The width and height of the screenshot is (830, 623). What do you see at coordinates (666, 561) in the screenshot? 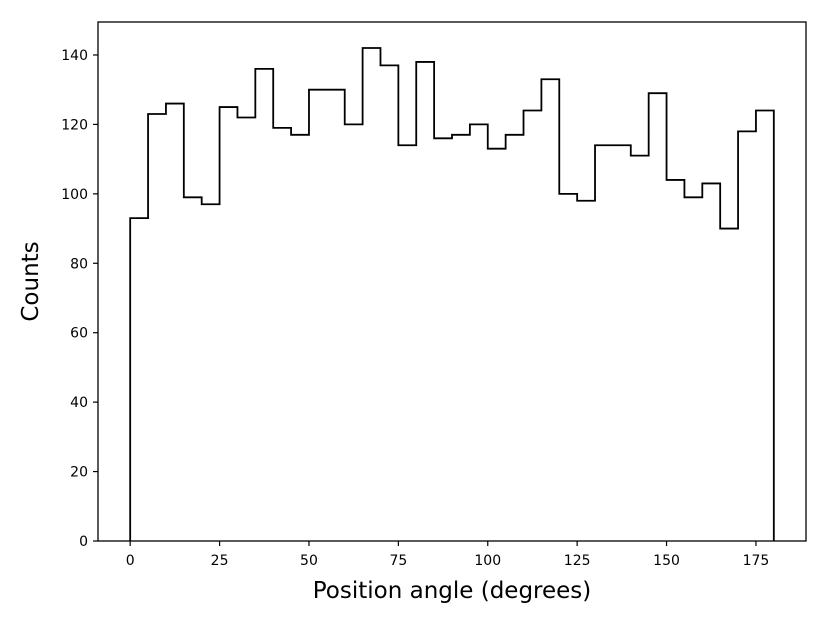
I see `x-tick-label: 150` at bounding box center [666, 561].